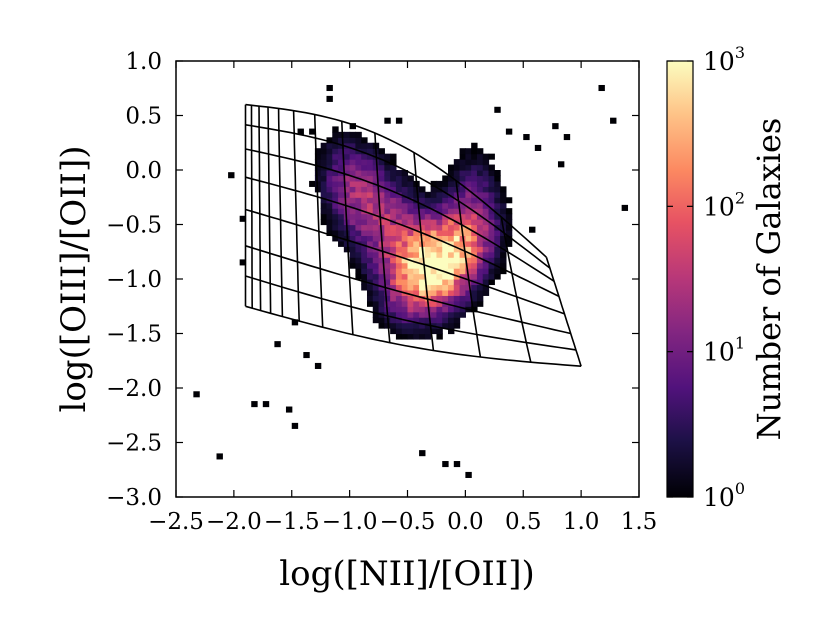 Image resolution: width=830 pixels, height=639 pixels. What do you see at coordinates (523, 522) in the screenshot?
I see `x-tick-label: 0.5` at bounding box center [523, 522].